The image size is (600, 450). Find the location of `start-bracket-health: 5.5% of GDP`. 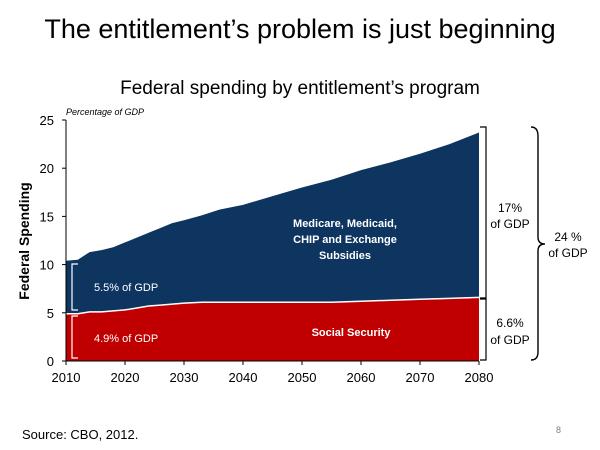

start-bracket-health: 5.5% of GDP is located at coordinates (114, 287).